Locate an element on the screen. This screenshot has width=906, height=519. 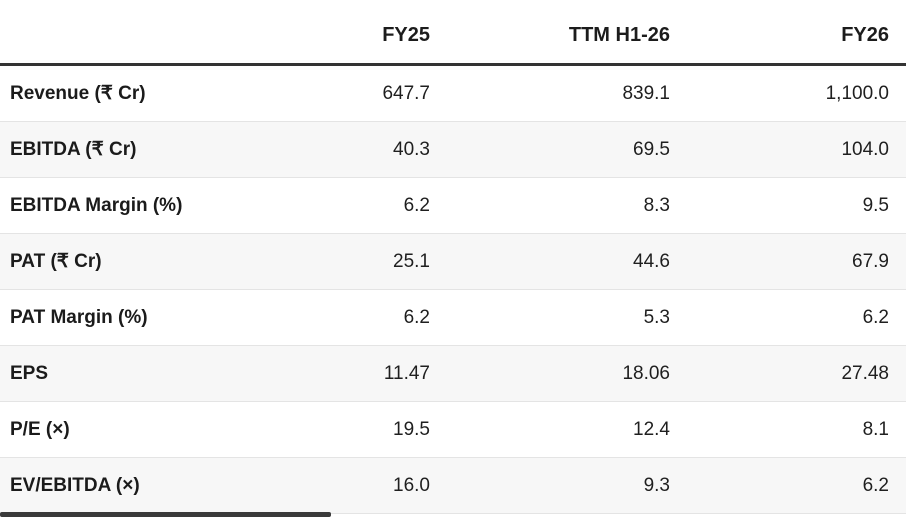
column-header-fy25: FY25 is located at coordinates (310, 33).